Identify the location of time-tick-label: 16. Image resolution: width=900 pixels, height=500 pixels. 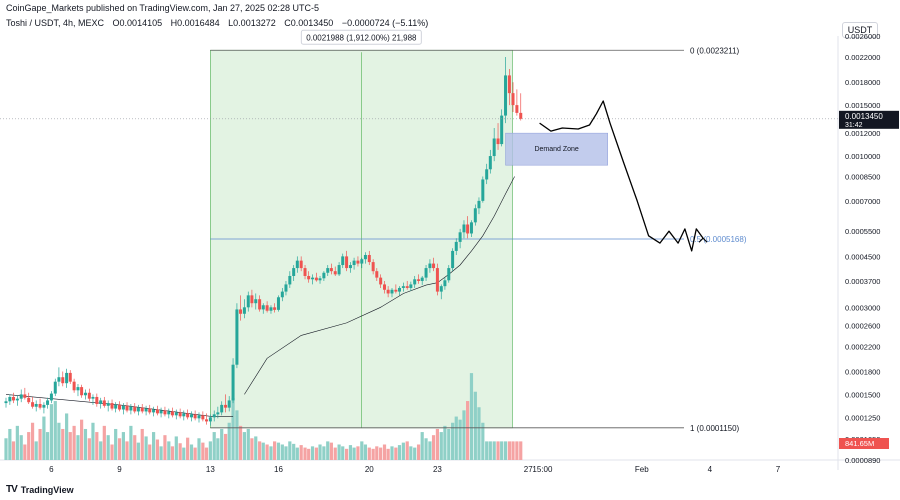
(278, 469).